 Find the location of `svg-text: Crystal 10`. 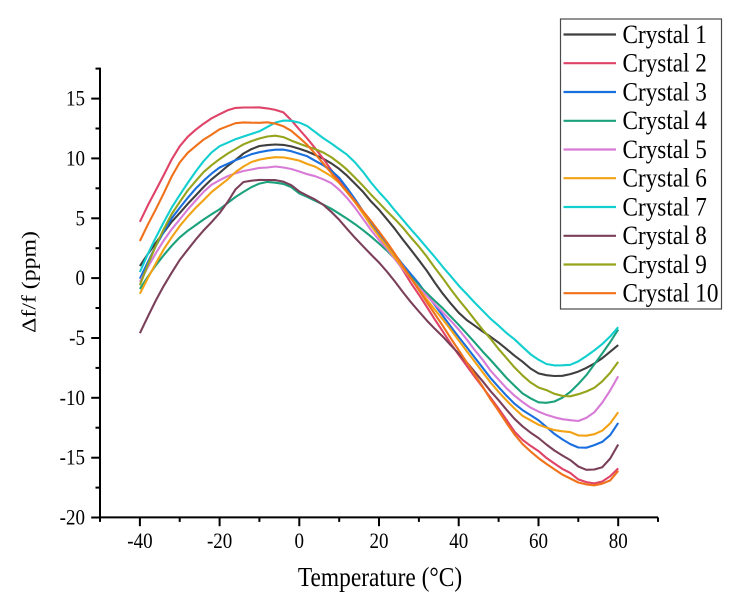

svg-text: Crystal 10 is located at coordinates (671, 293).